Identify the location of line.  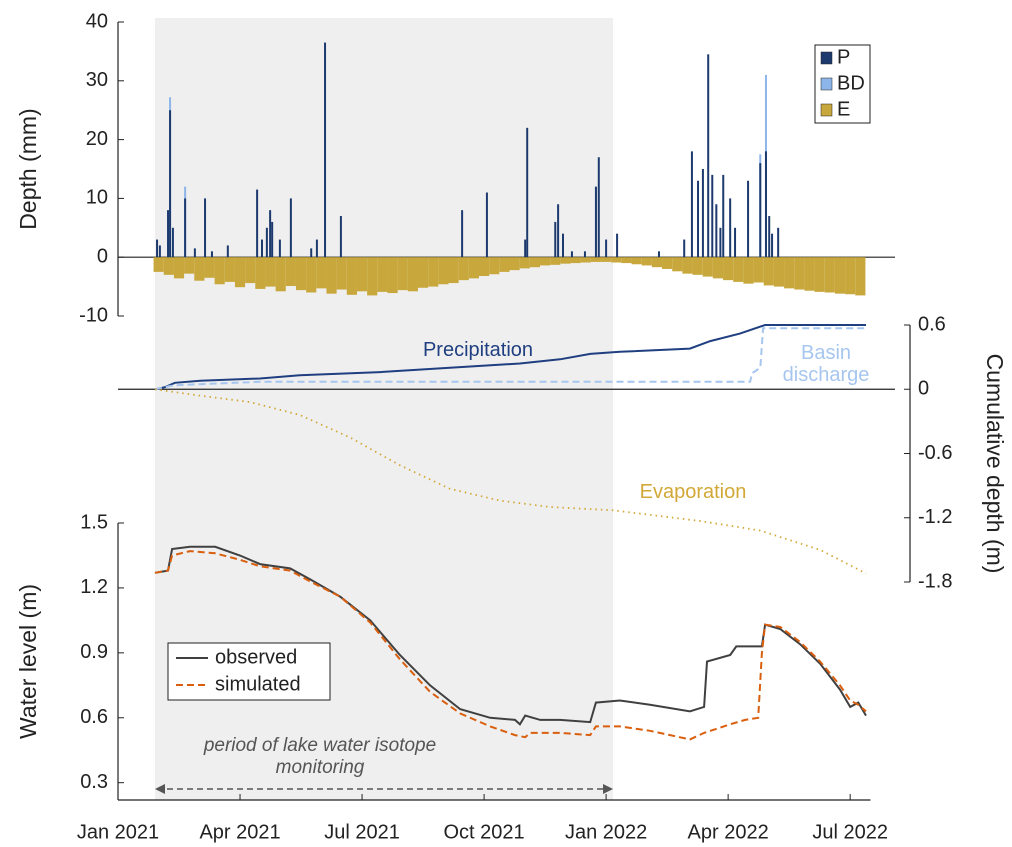
(510, 357).